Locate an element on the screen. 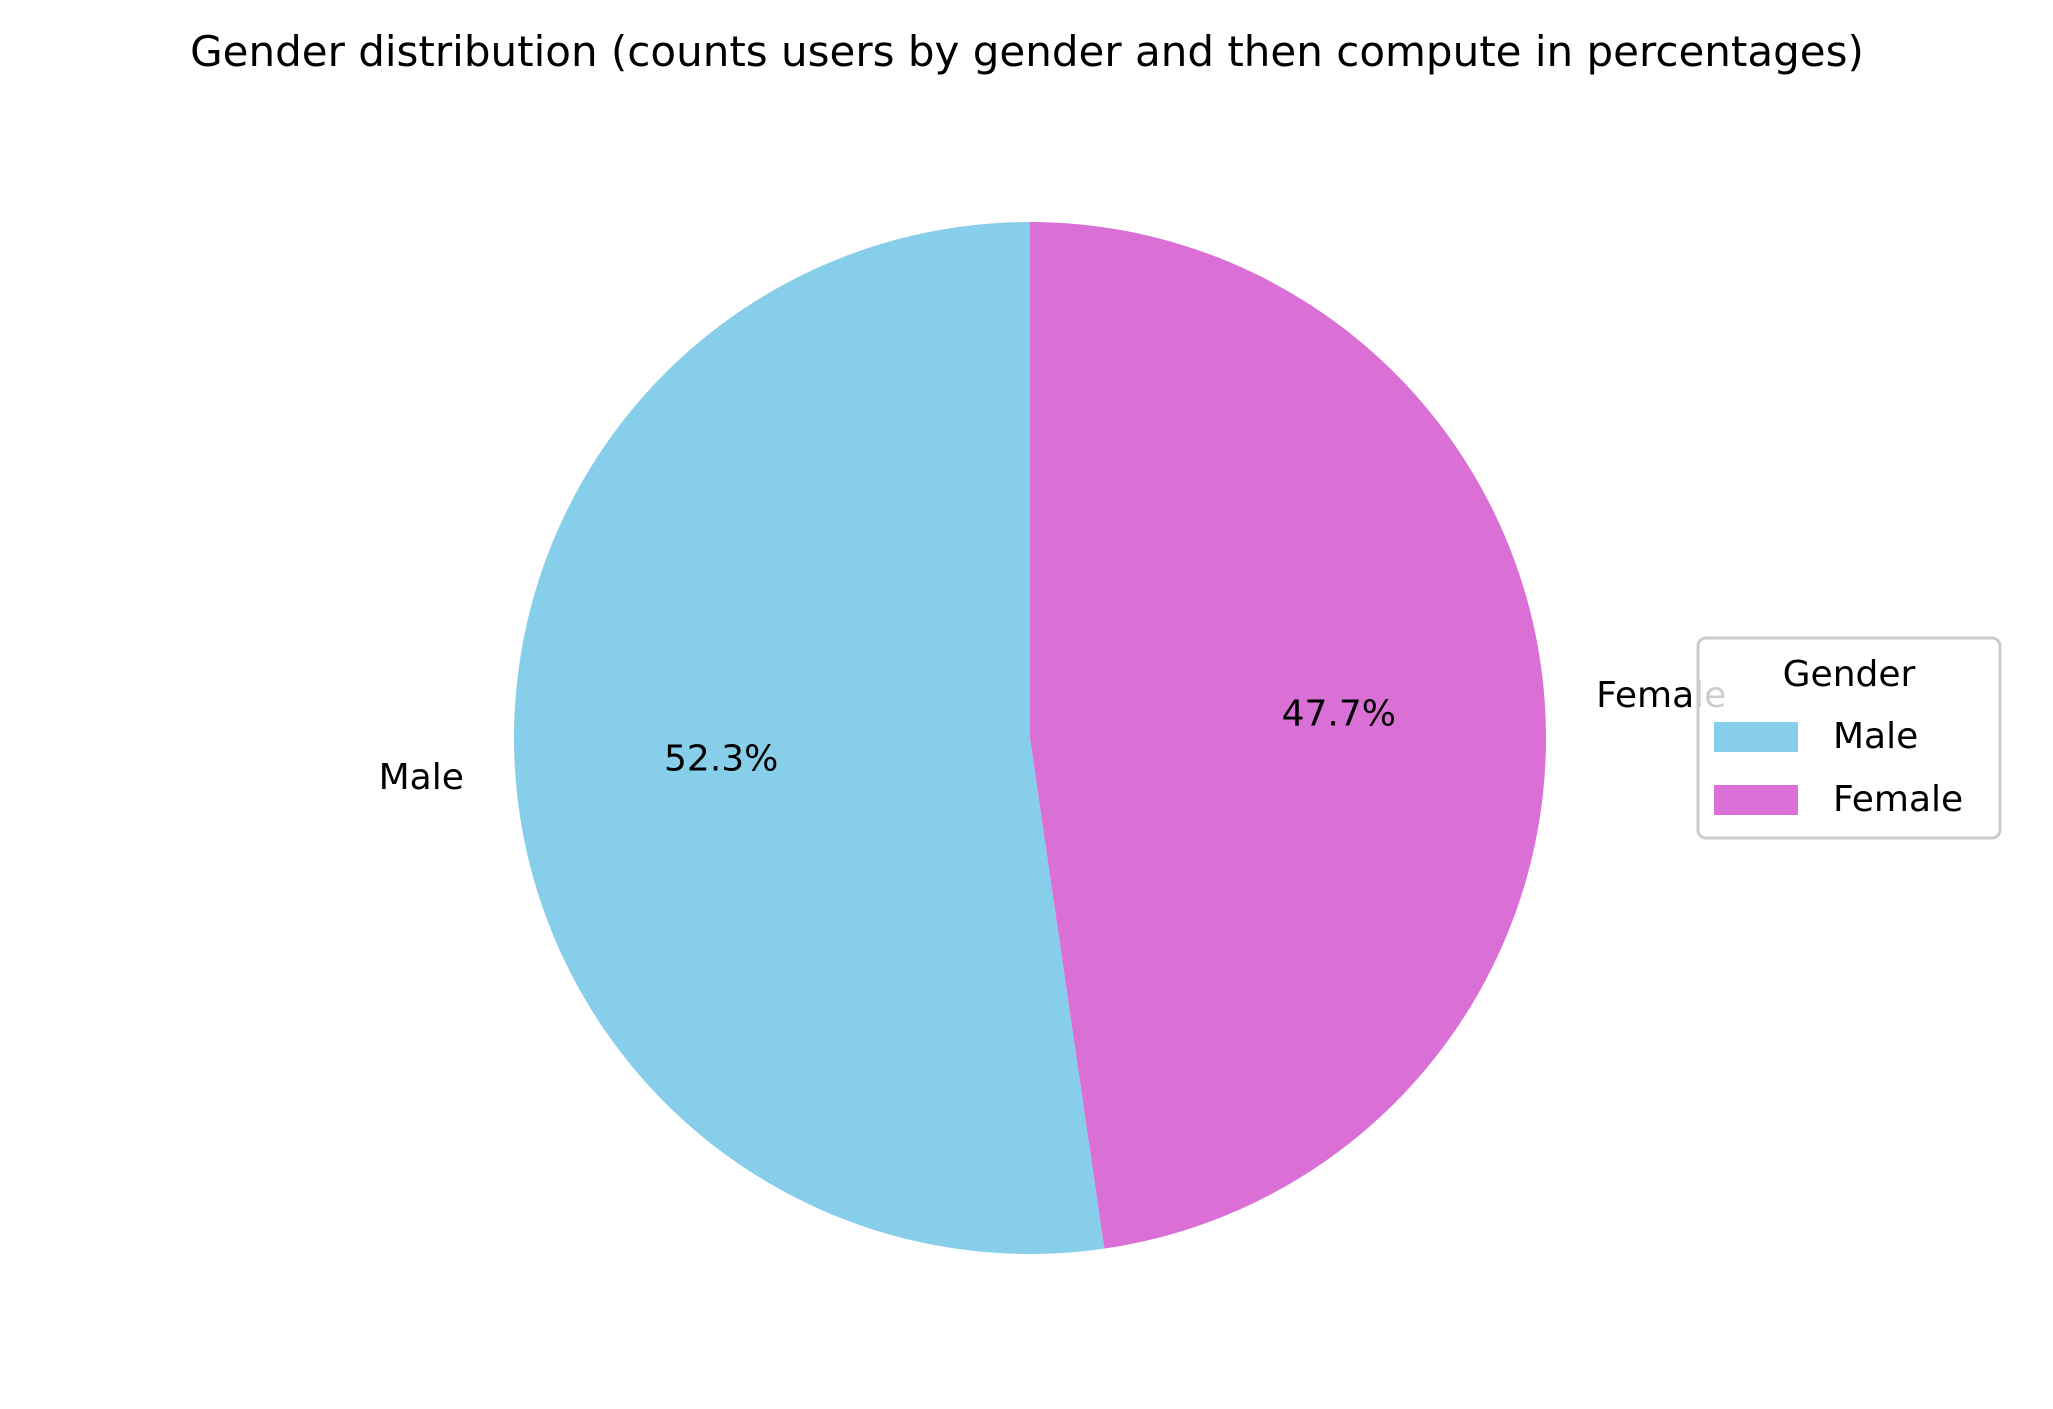 The width and height of the screenshot is (2053, 1409). percentage-label-male: 52.3% is located at coordinates (721, 758).